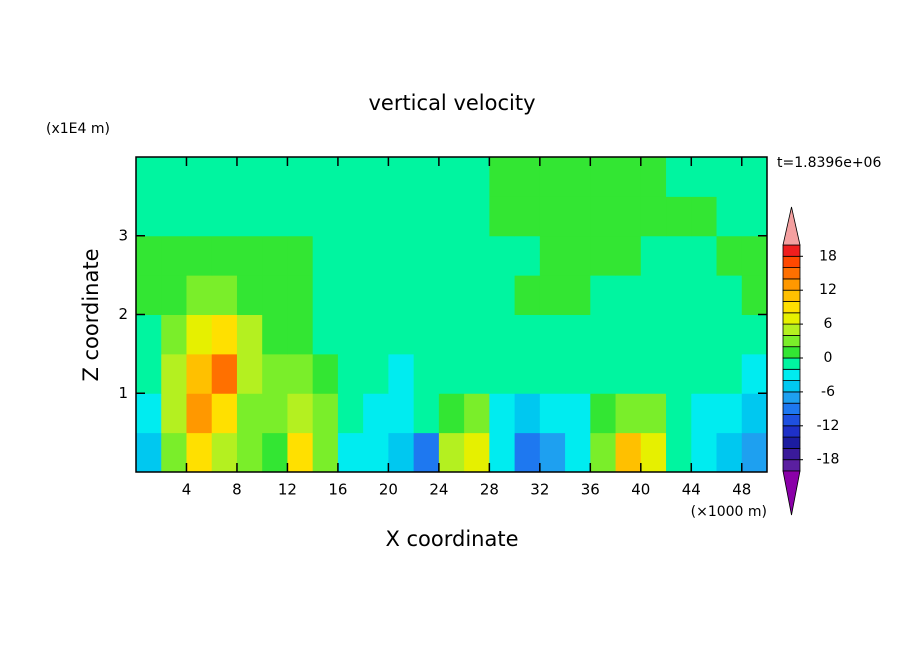 The image size is (904, 654). I want to click on colorbar-tick-label: 12, so click(828, 290).